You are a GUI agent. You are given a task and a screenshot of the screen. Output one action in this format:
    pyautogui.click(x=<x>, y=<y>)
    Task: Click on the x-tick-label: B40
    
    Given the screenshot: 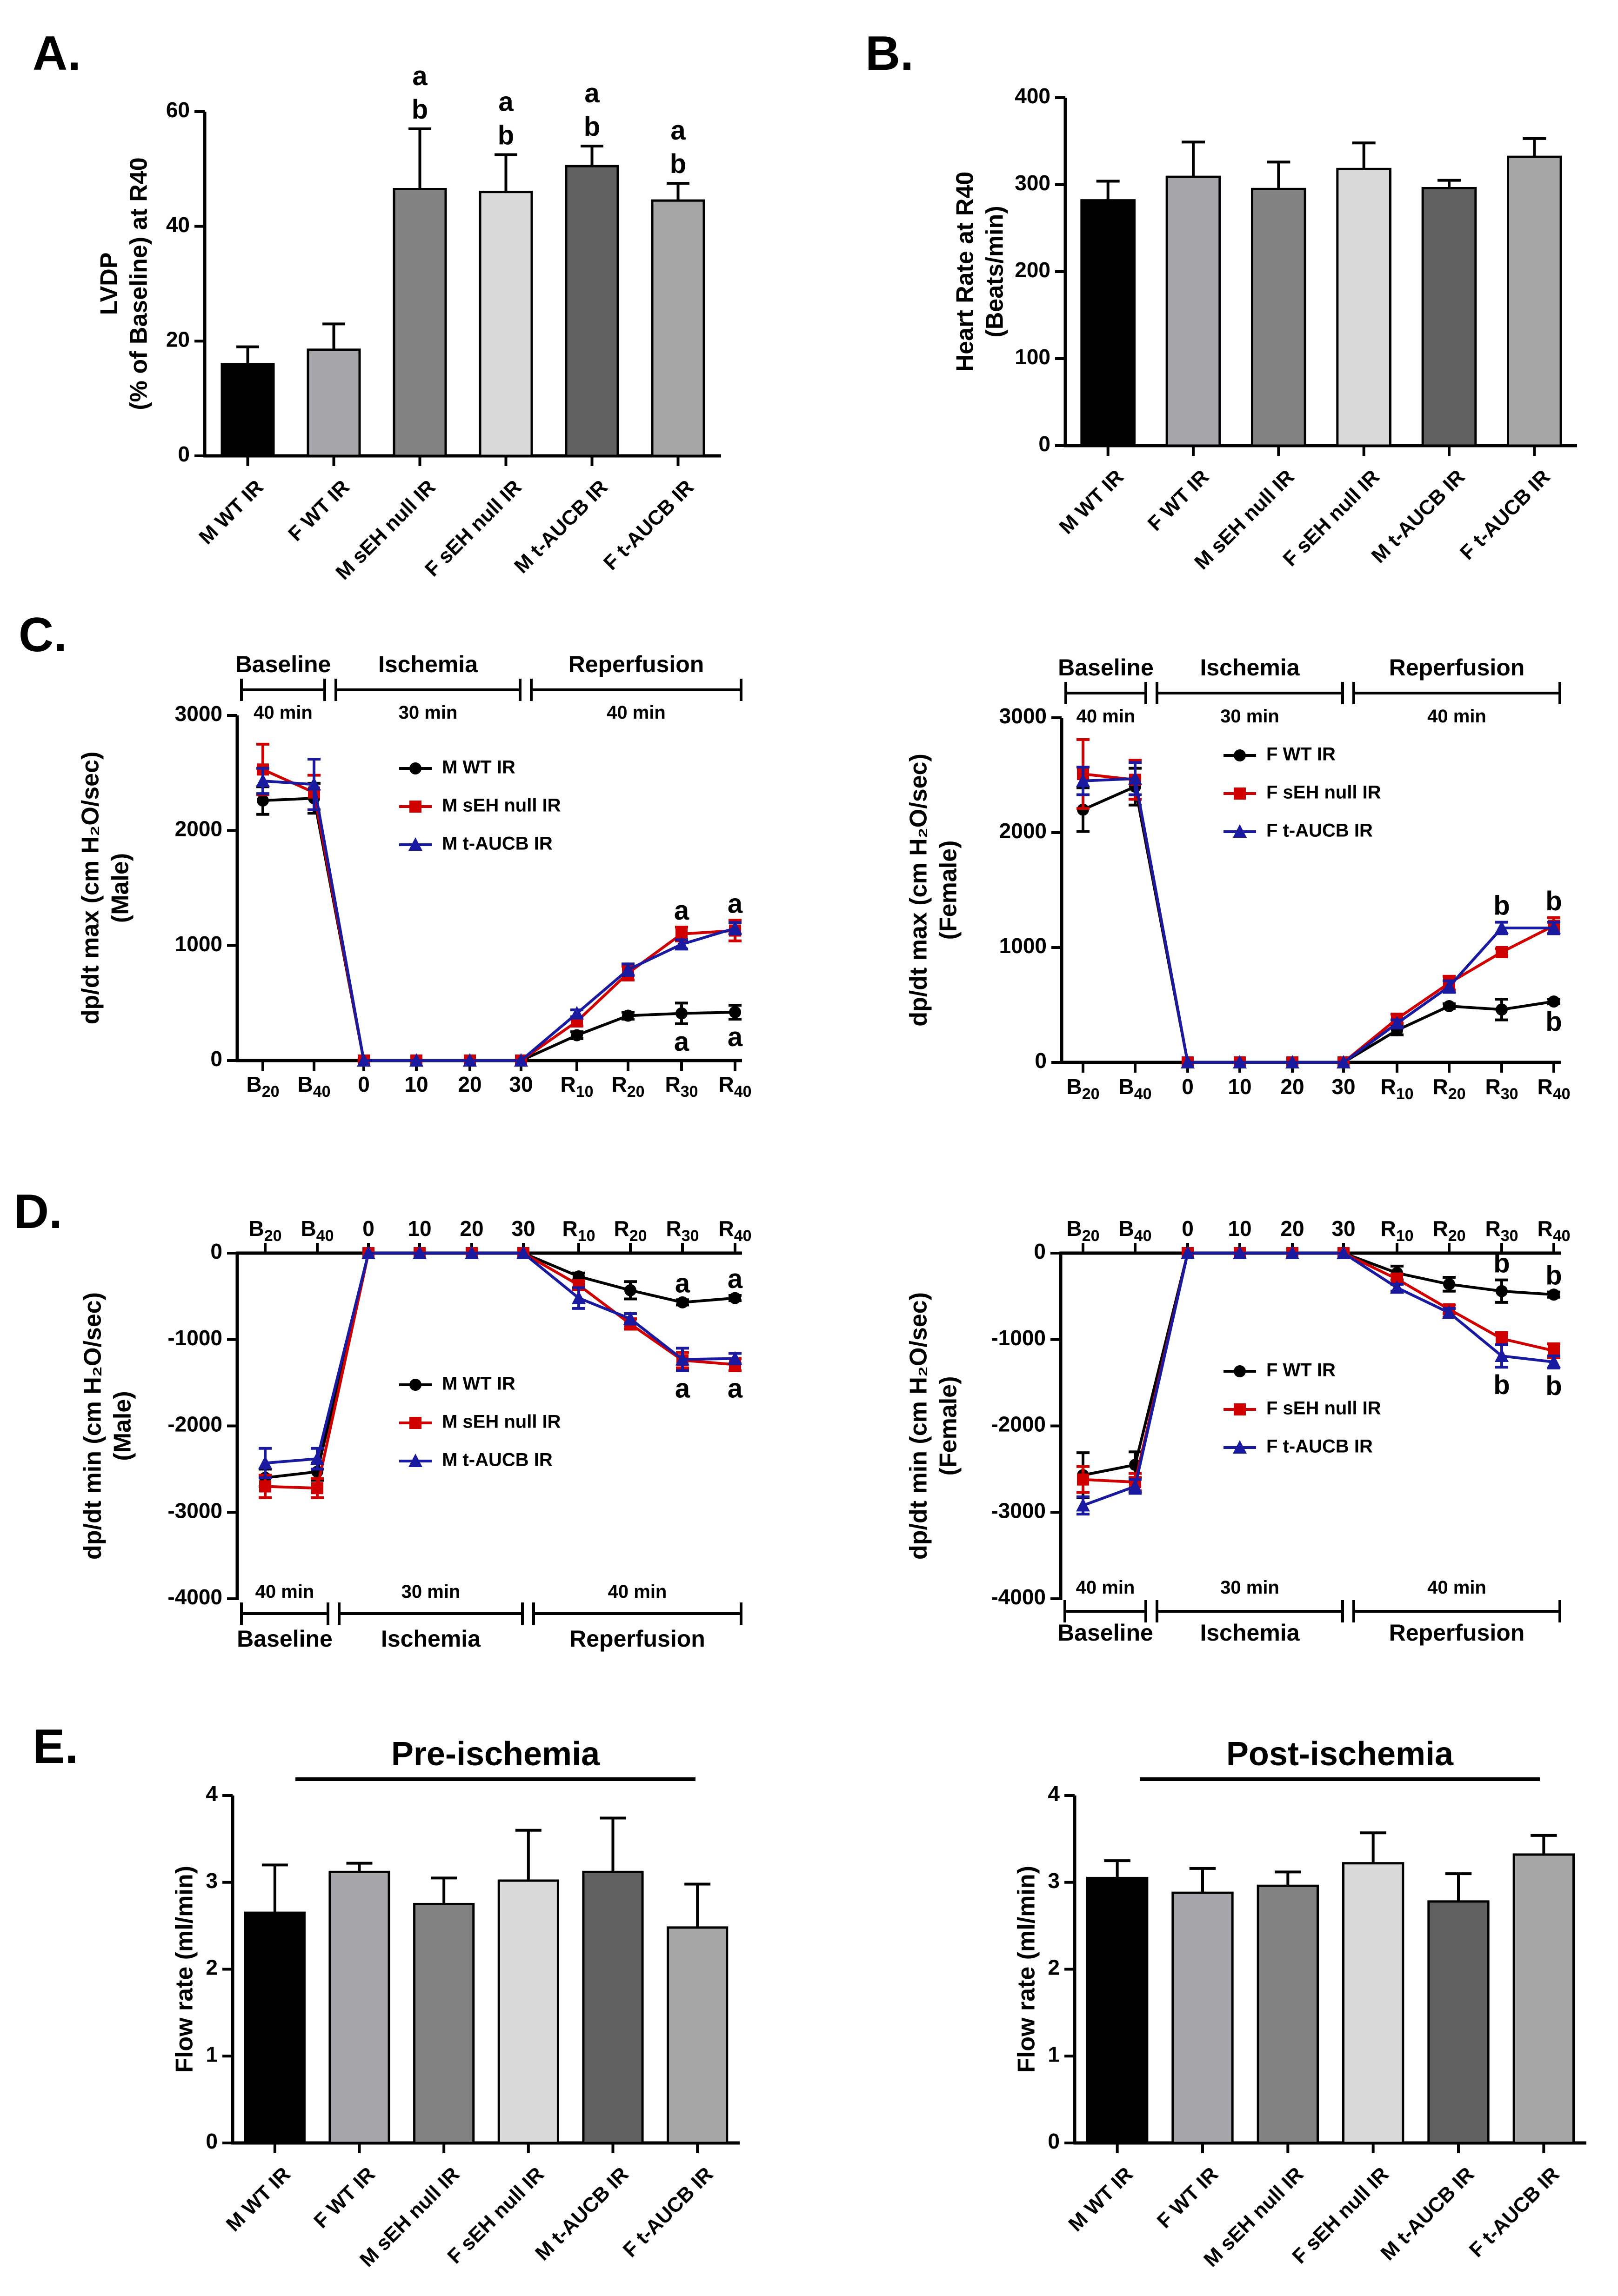 What is the action you would take?
    pyautogui.click(x=313, y=1086)
    